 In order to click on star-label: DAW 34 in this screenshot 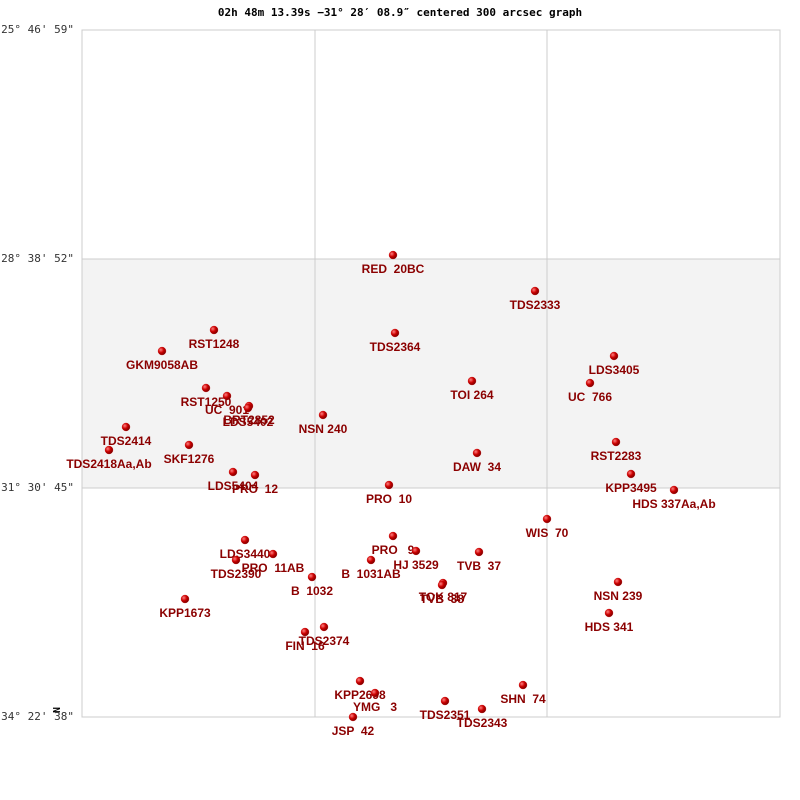, I will do `click(477, 467)`.